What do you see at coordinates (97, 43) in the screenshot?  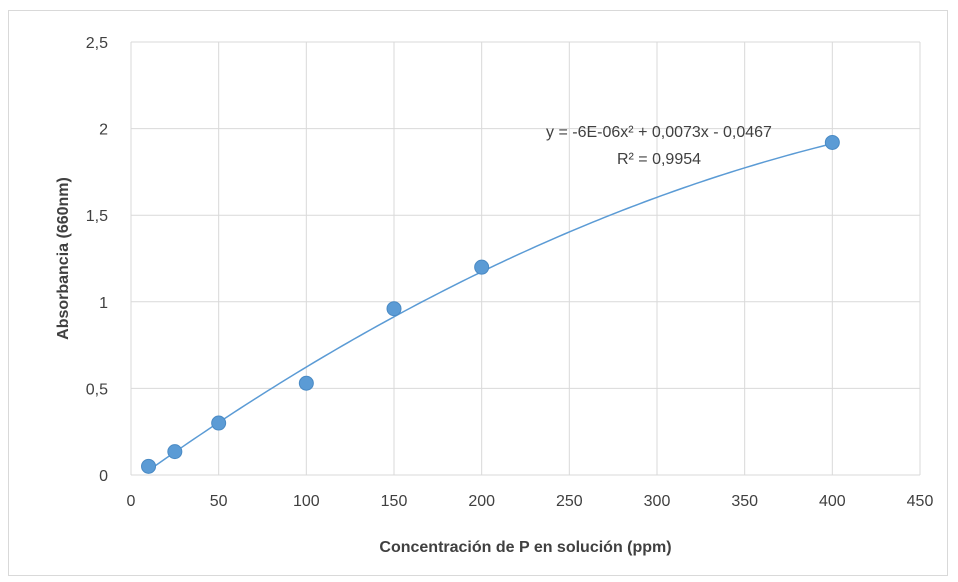 I see `y-tick-label: 2,5` at bounding box center [97, 43].